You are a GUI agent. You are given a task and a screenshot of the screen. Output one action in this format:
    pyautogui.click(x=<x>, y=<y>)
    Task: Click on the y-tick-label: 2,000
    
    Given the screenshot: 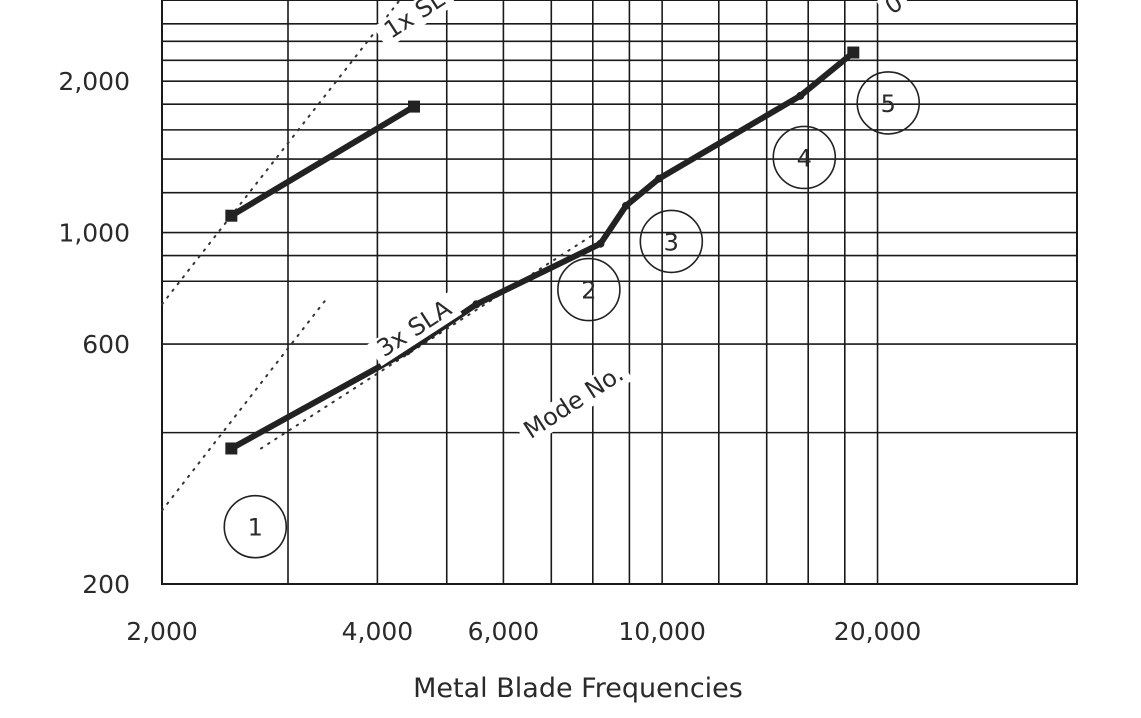 What is the action you would take?
    pyautogui.click(x=94, y=81)
    